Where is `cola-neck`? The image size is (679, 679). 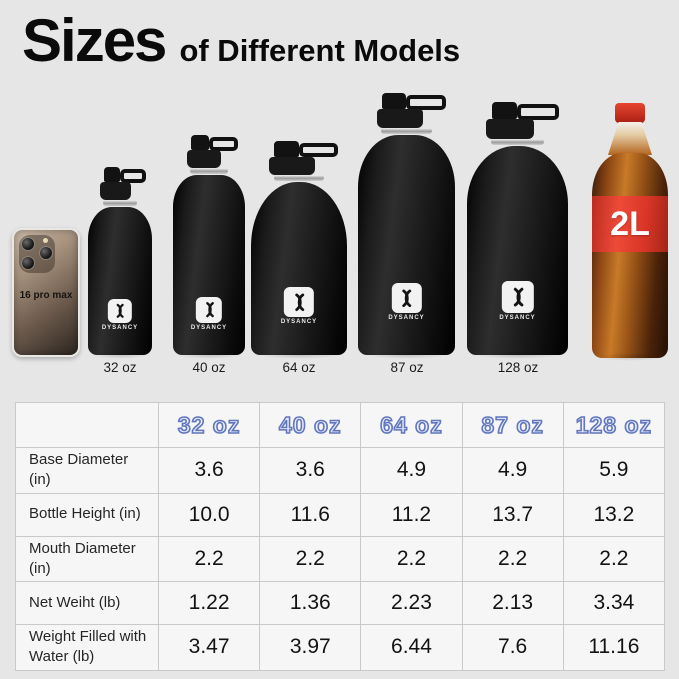 cola-neck is located at coordinates (630, 138).